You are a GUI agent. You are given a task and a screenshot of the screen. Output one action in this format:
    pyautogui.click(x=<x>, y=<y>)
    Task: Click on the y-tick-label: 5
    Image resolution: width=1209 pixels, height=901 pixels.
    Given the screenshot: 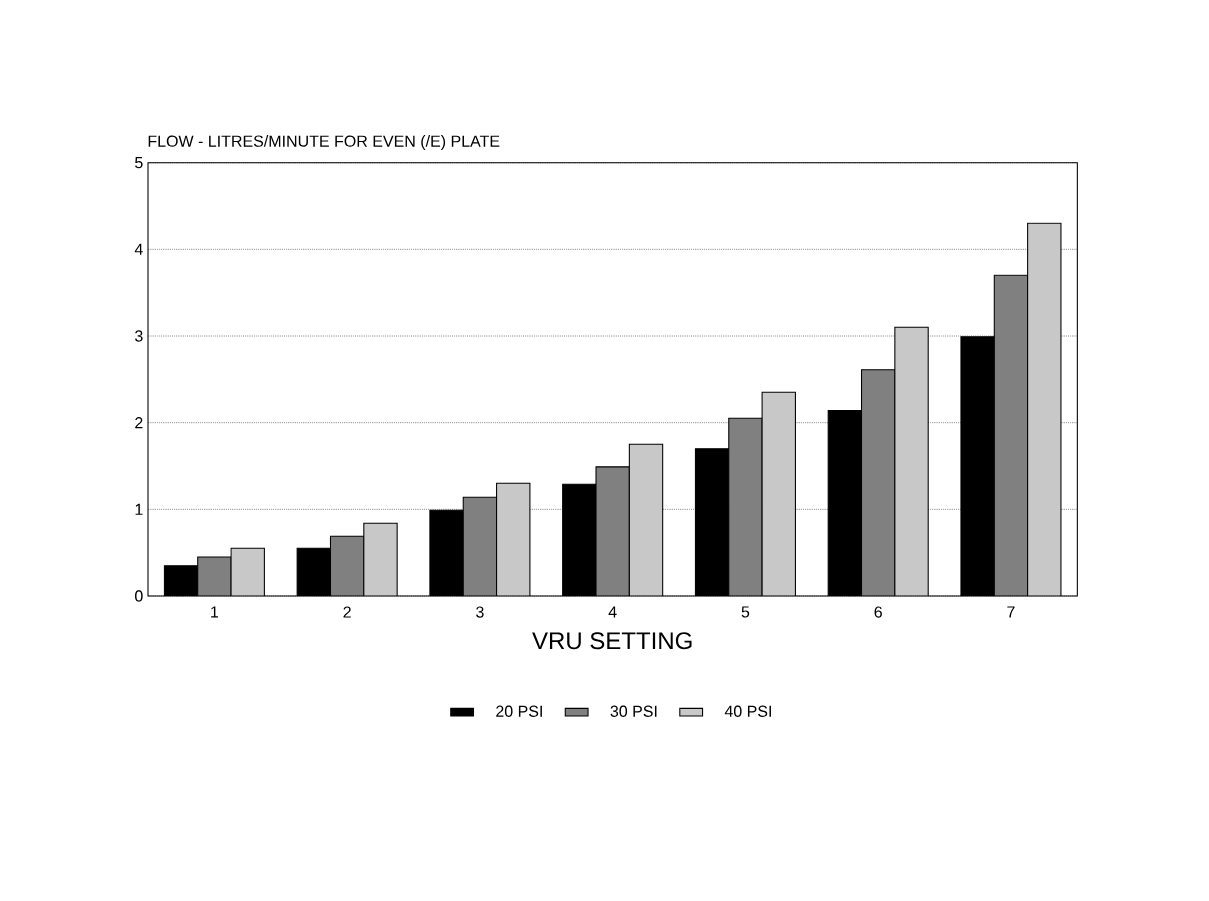 What is the action you would take?
    pyautogui.click(x=139, y=163)
    